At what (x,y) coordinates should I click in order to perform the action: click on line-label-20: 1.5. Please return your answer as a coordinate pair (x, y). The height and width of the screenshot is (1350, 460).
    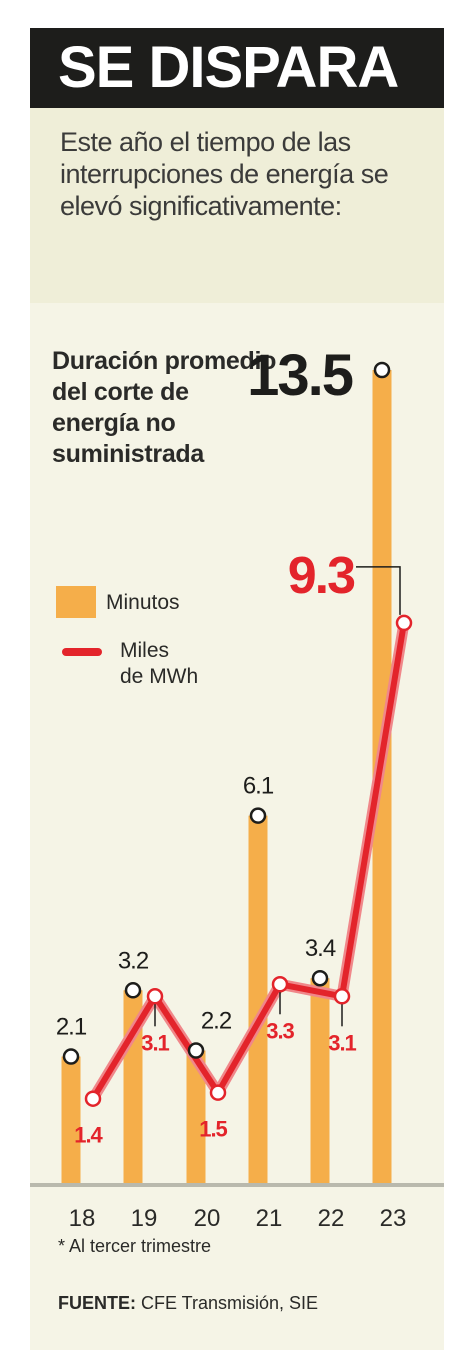
    Looking at the image, I should click on (213, 1129).